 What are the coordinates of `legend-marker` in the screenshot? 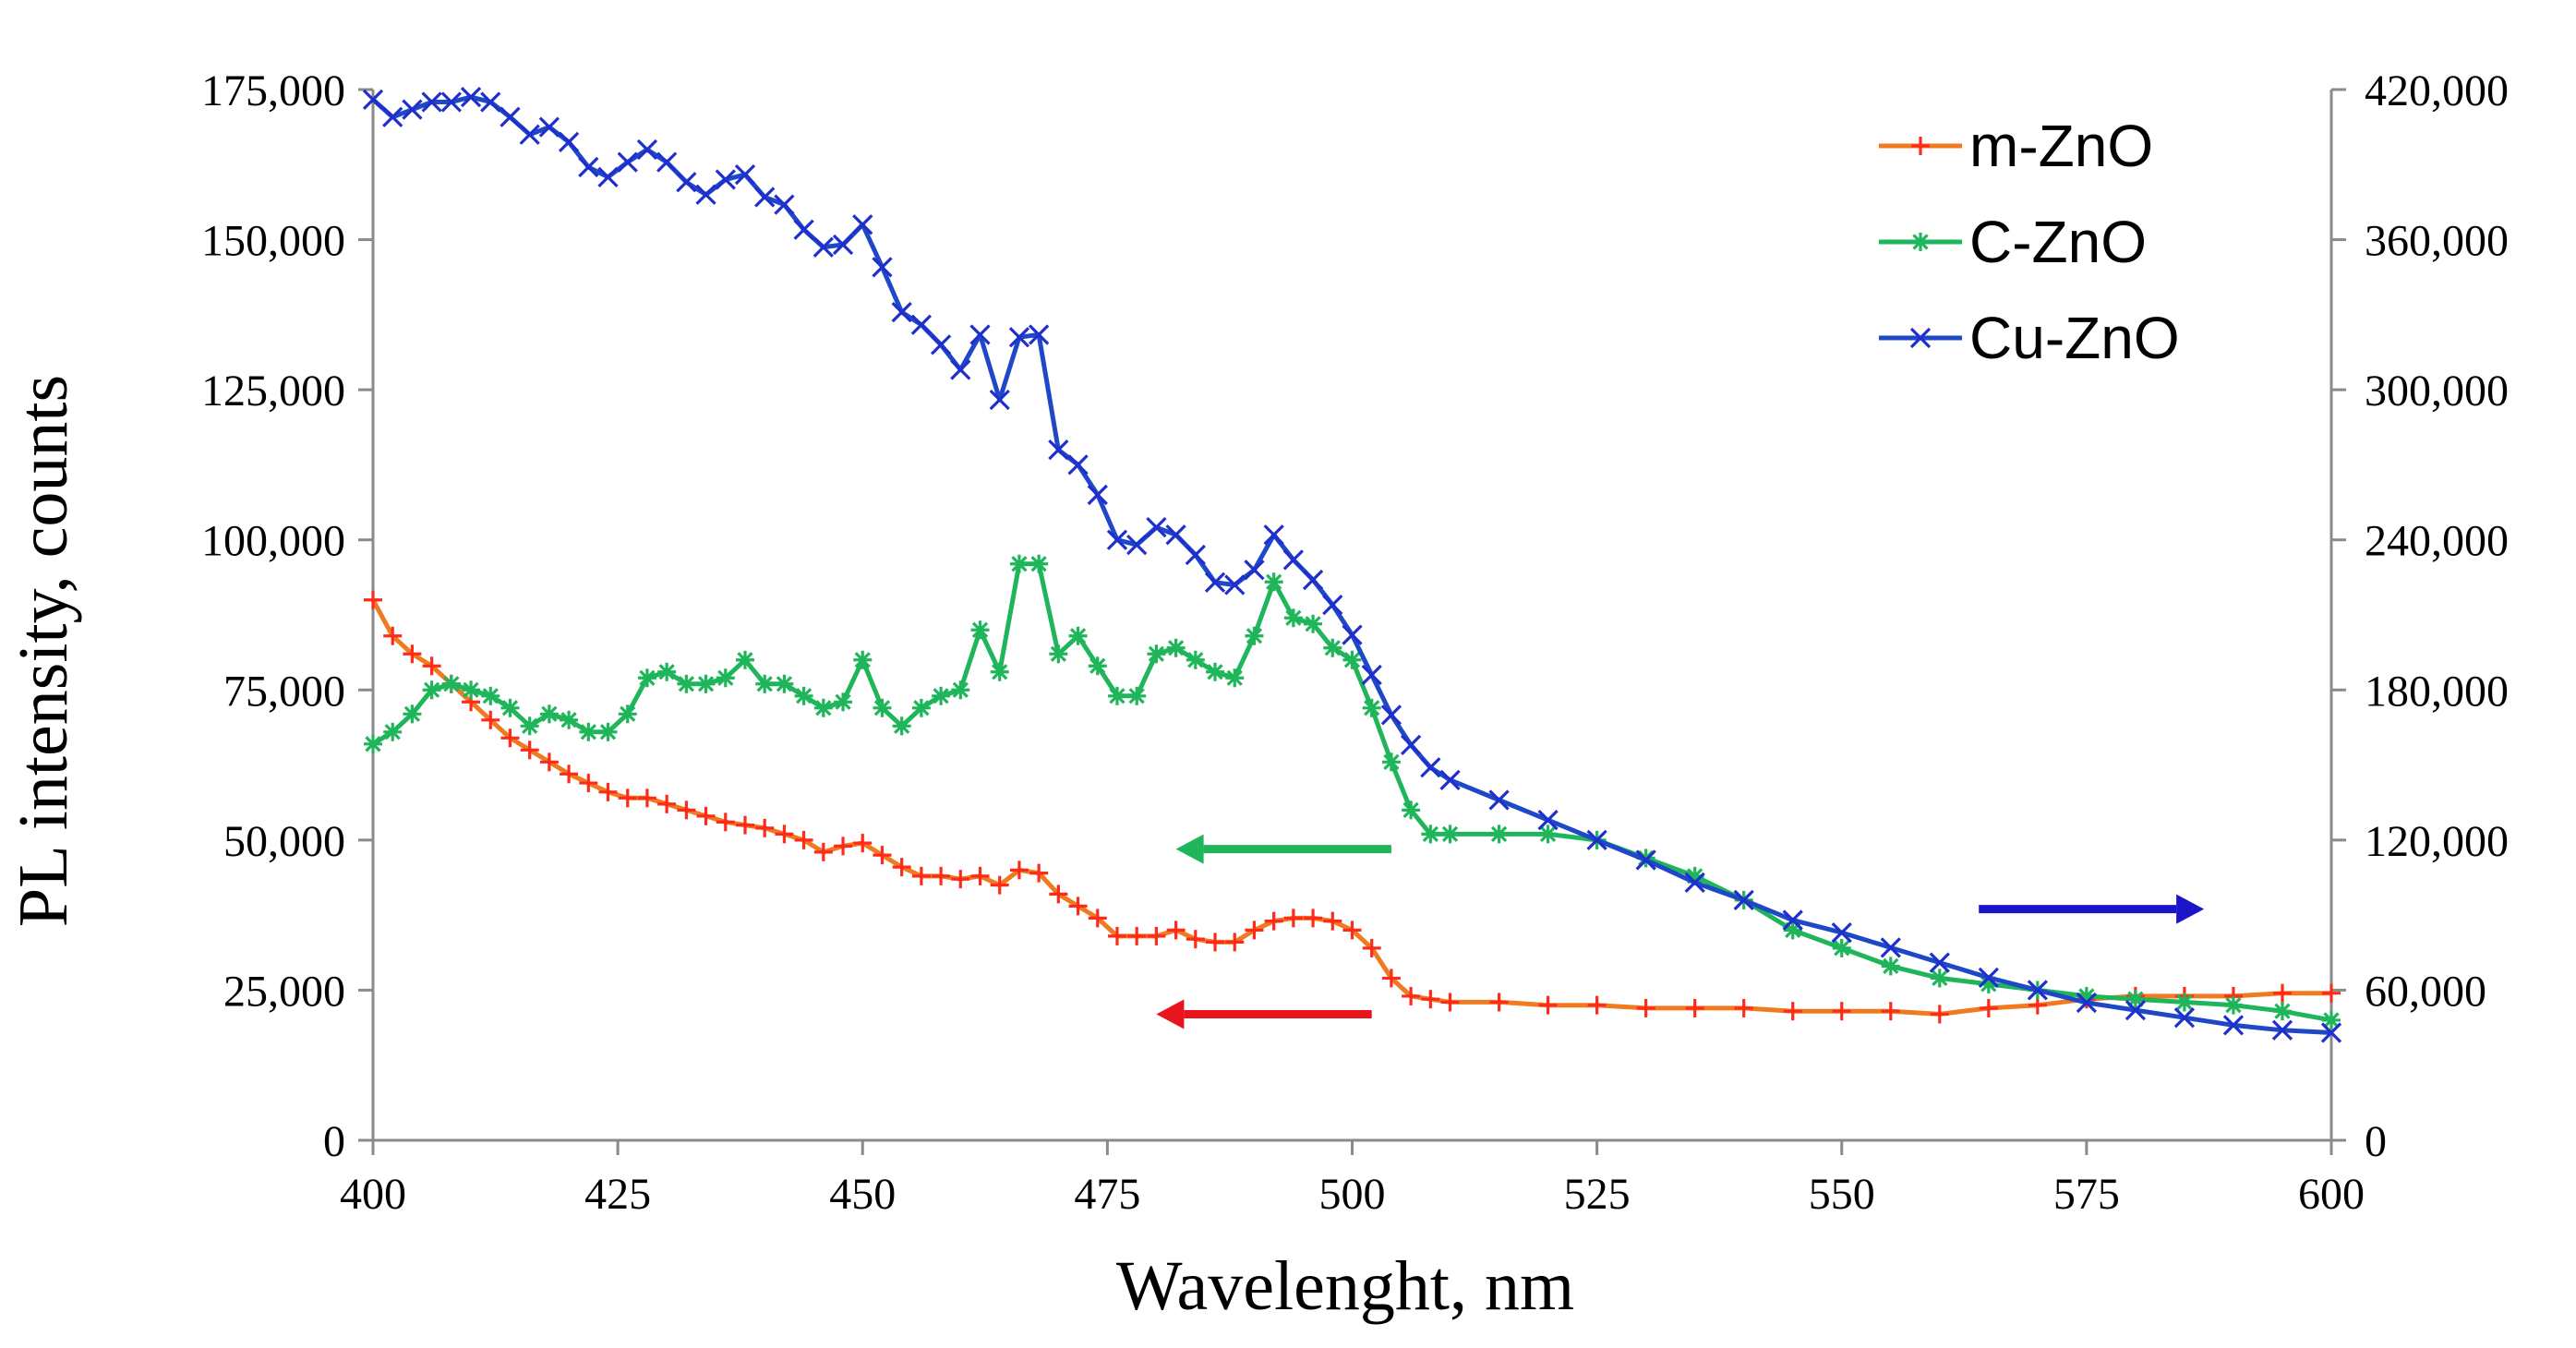 It's located at (1920, 338).